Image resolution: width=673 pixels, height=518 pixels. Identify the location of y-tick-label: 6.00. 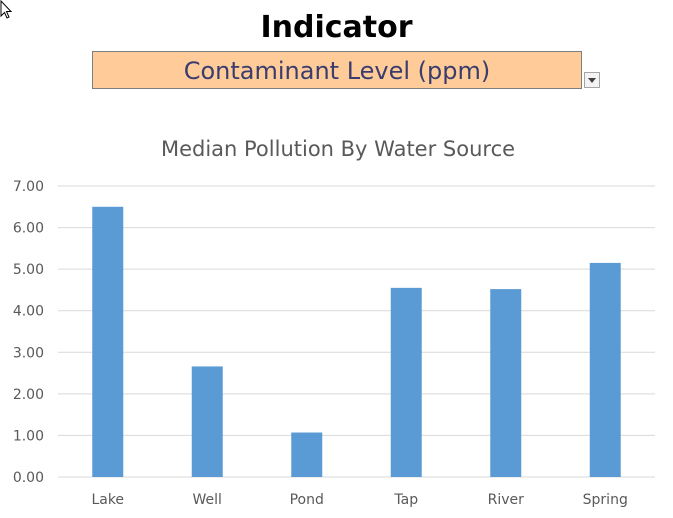
(28, 229).